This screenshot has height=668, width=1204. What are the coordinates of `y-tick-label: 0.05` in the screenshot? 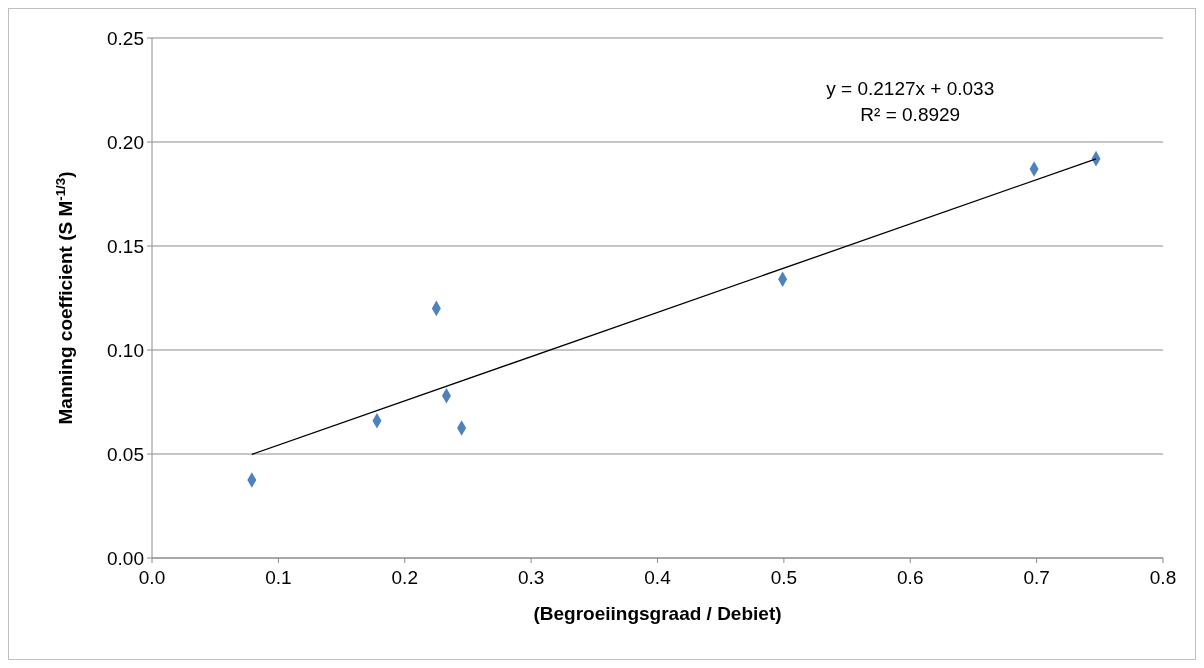 It's located at (125, 454).